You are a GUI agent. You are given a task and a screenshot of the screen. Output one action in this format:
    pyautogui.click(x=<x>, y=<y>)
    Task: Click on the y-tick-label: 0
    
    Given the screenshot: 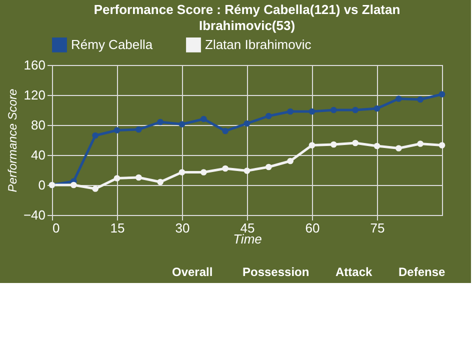 What is the action you would take?
    pyautogui.click(x=42, y=185)
    